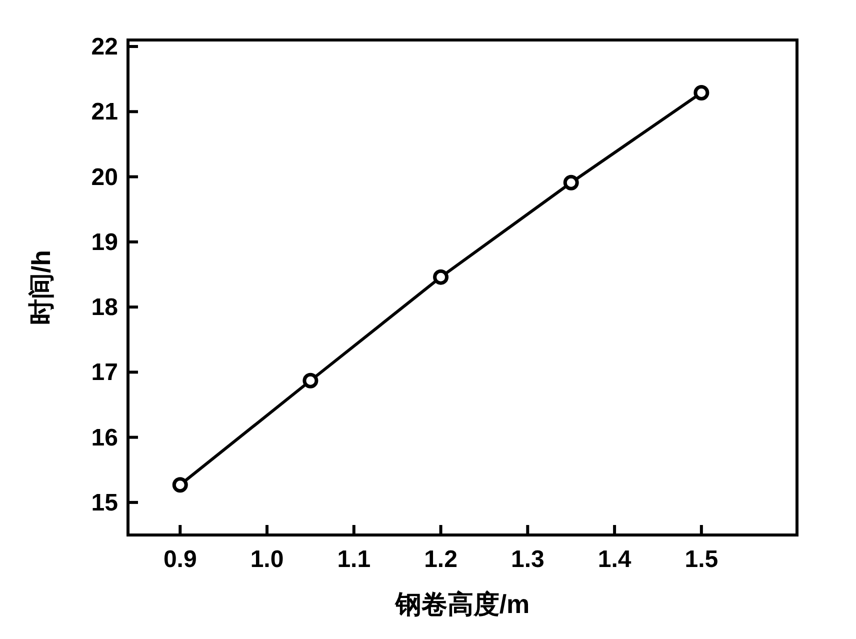  I want to click on x-tick-label: 0.9, so click(180, 559).